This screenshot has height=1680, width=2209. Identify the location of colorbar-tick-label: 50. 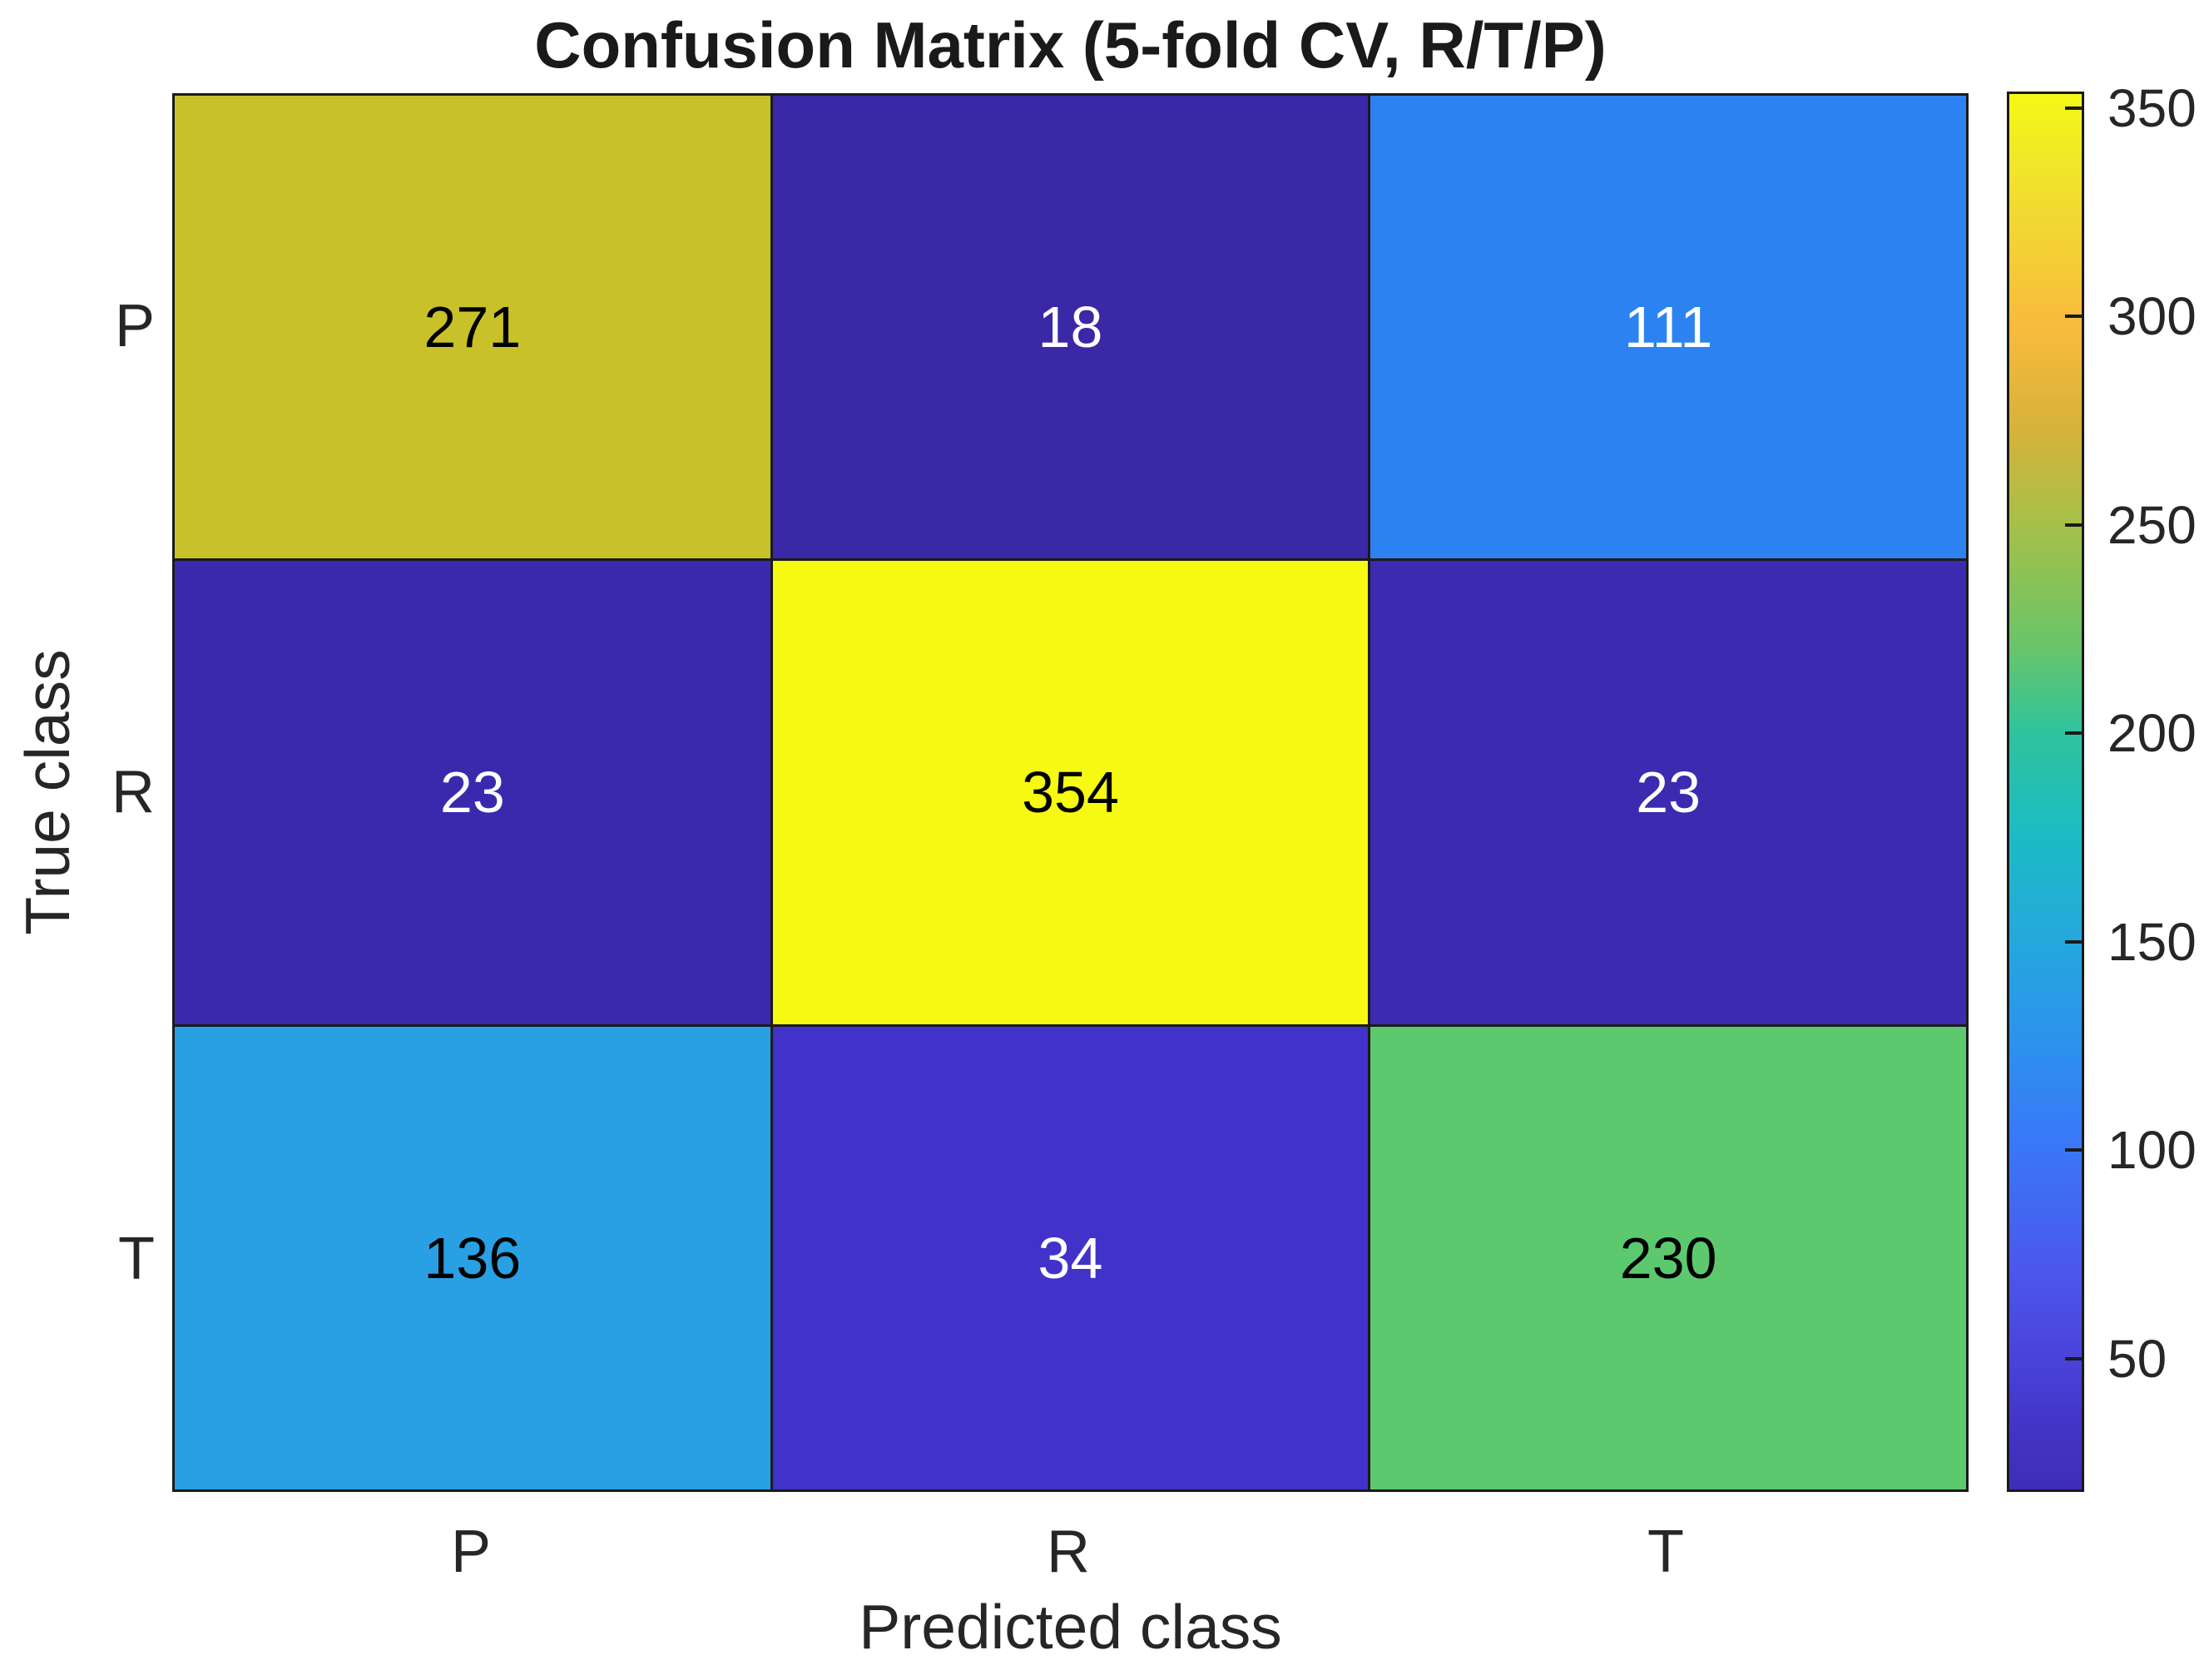
(2137, 1359).